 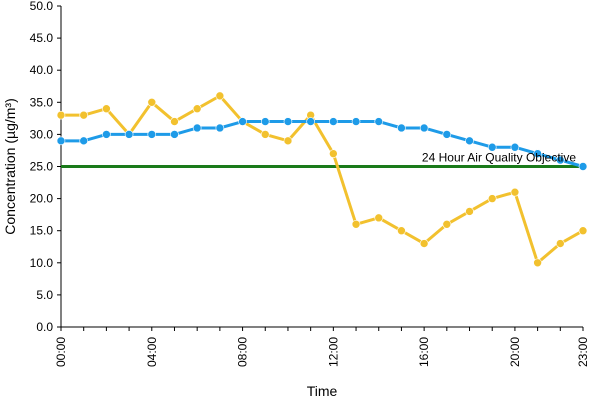 I want to click on y-tick-label: 5.0, so click(x=44, y=295).